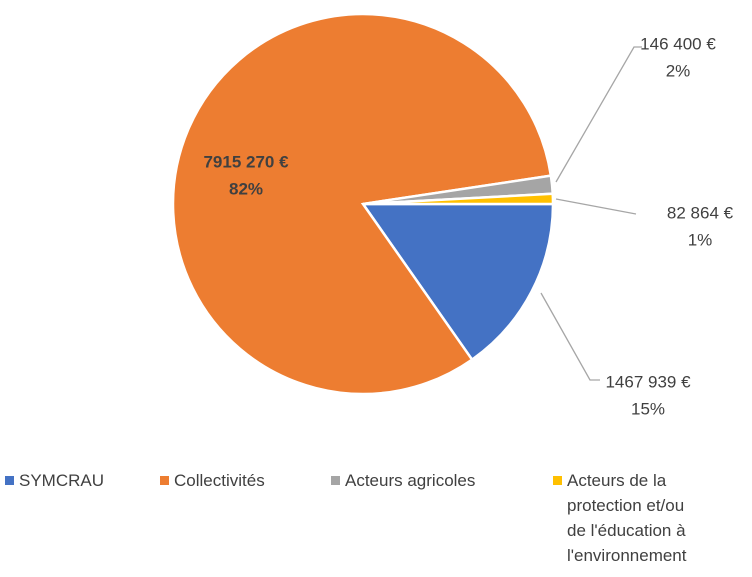 The width and height of the screenshot is (752, 577). I want to click on legend-item: SYMCRAU, so click(75, 480).